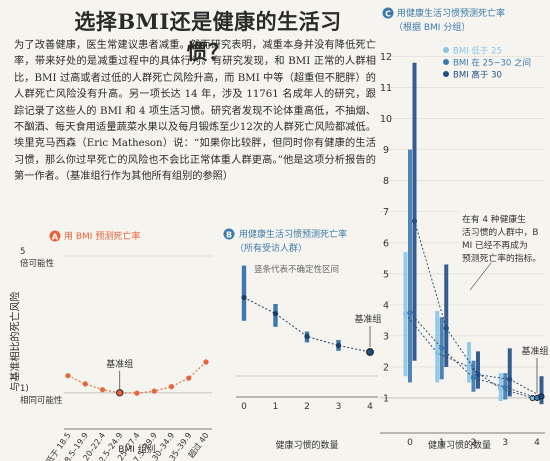 The width and height of the screenshot is (550, 461). What do you see at coordinates (480, 276) in the screenshot?
I see `panel-c-annotation-pointer` at bounding box center [480, 276].